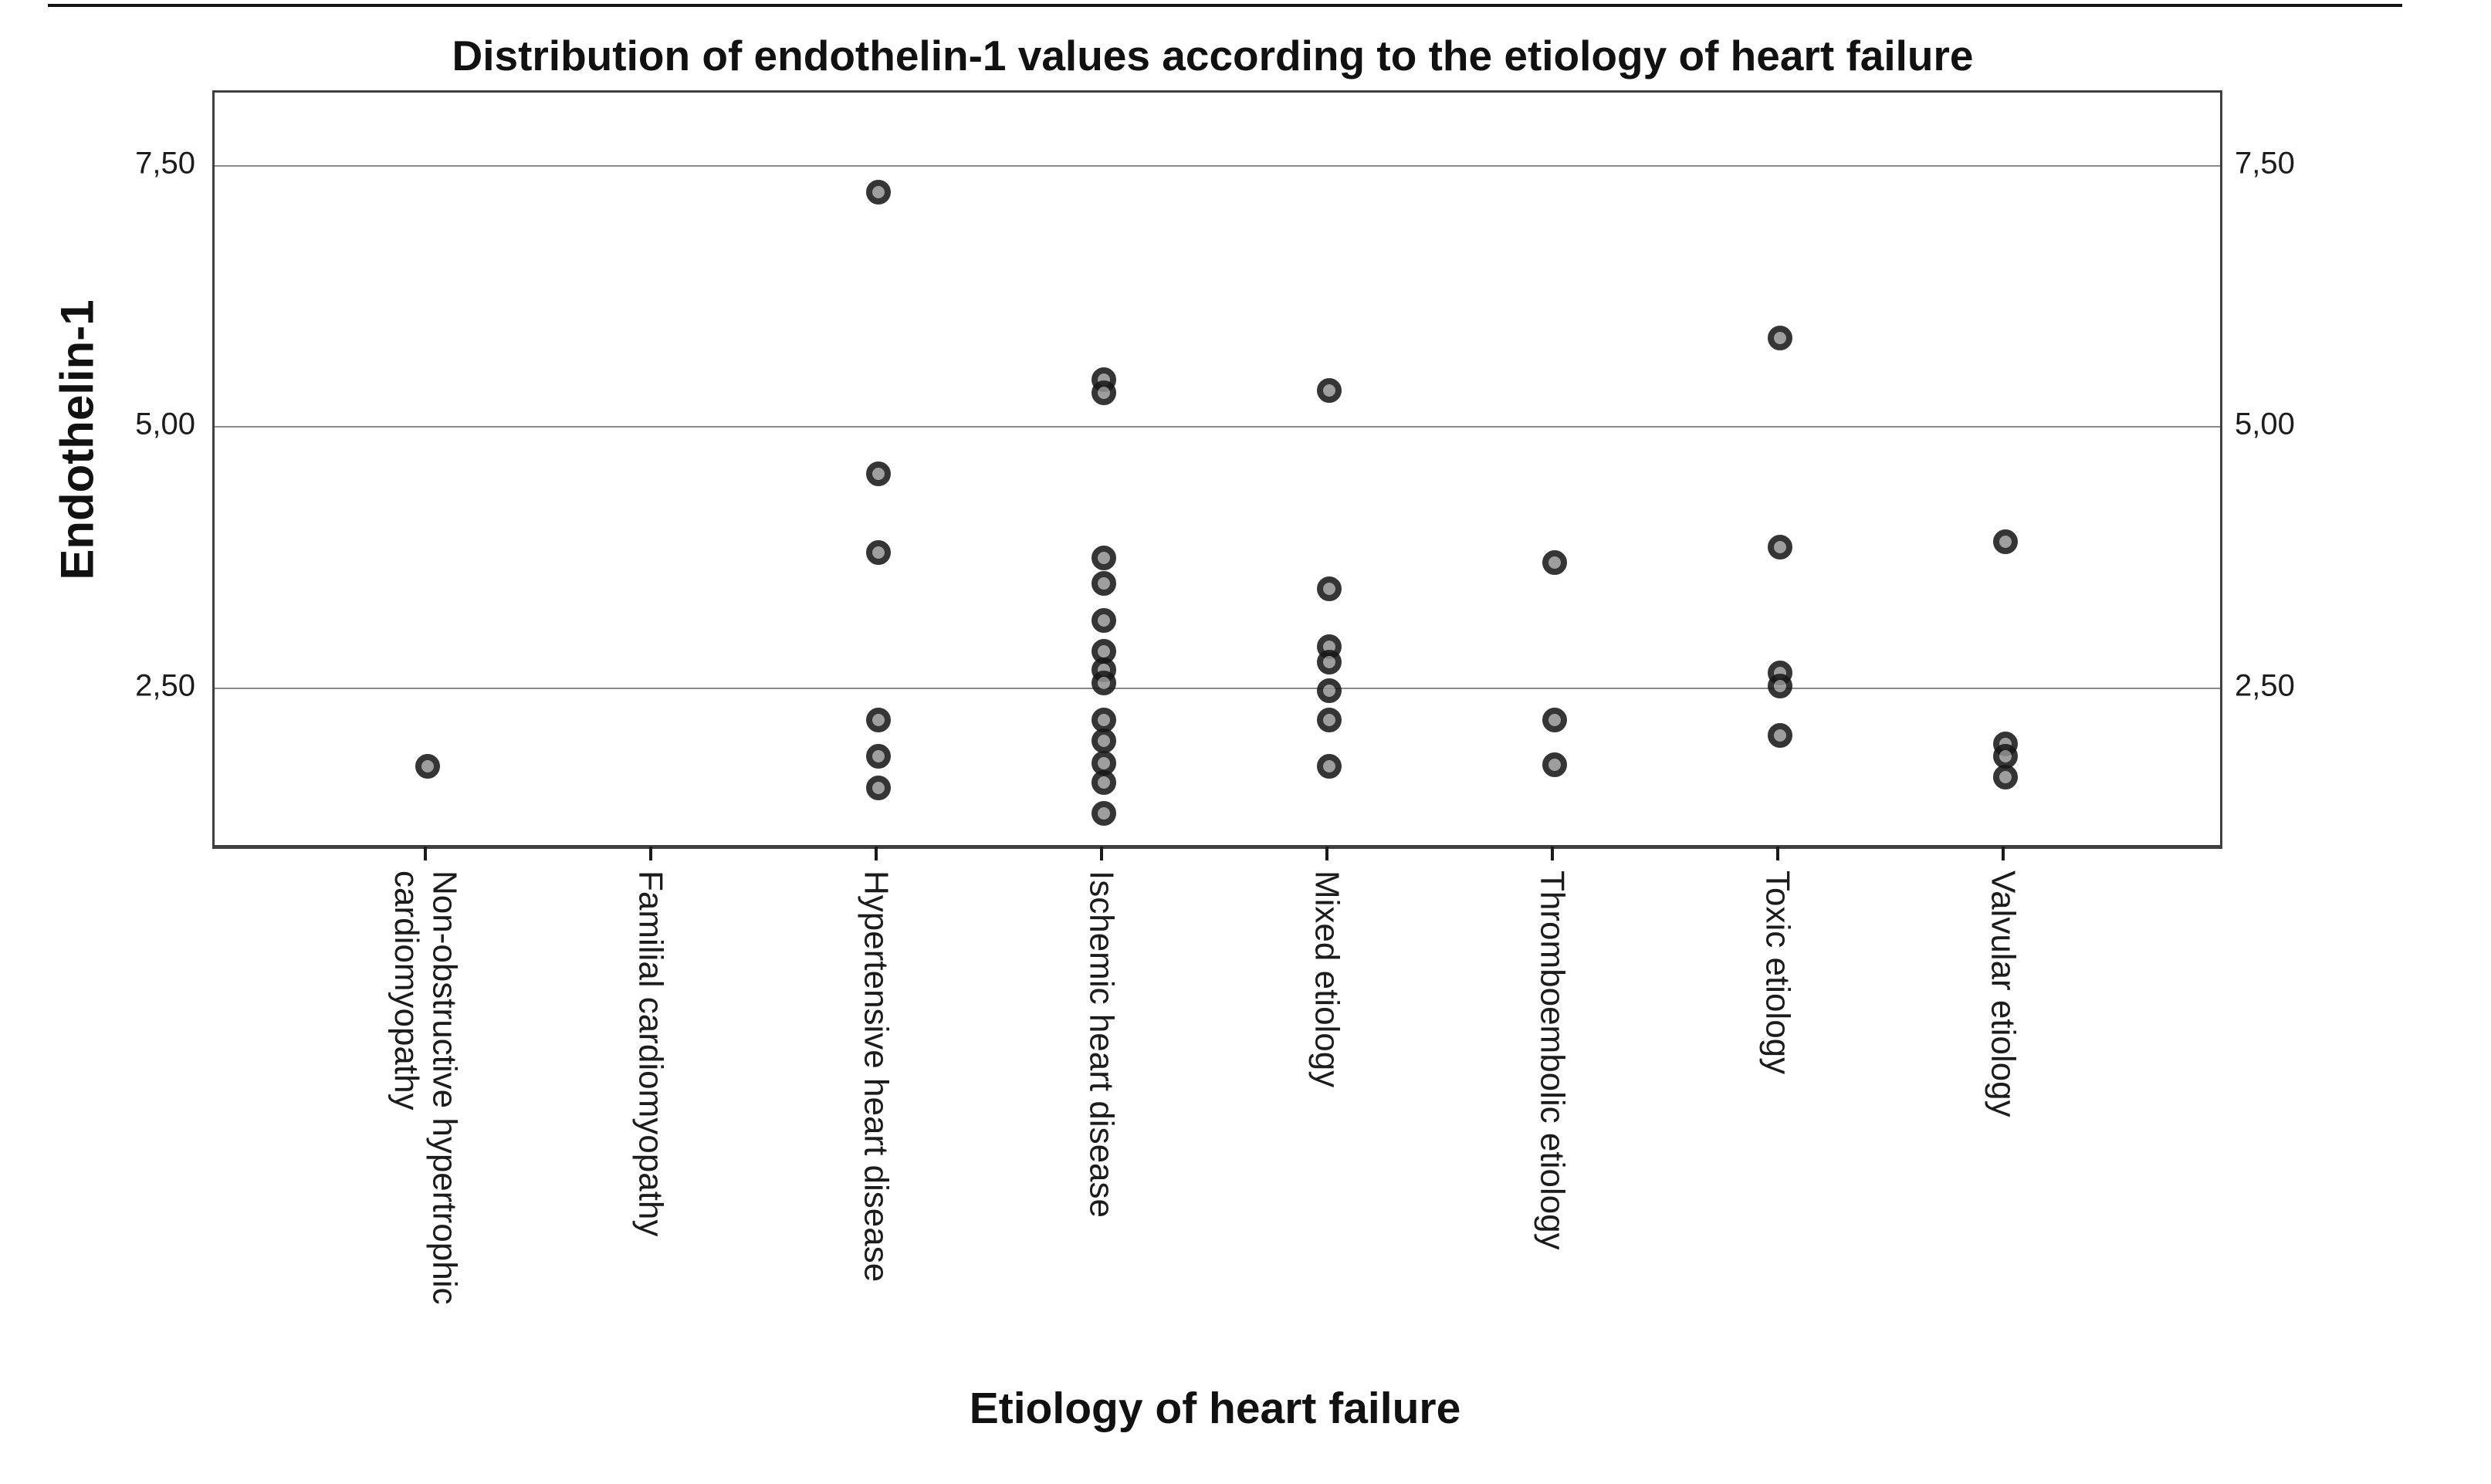 Image resolution: width=2491 pixels, height=1484 pixels. Describe the element at coordinates (1215, 1408) in the screenshot. I see `x-axis-title: Etiology of heart failure` at that location.